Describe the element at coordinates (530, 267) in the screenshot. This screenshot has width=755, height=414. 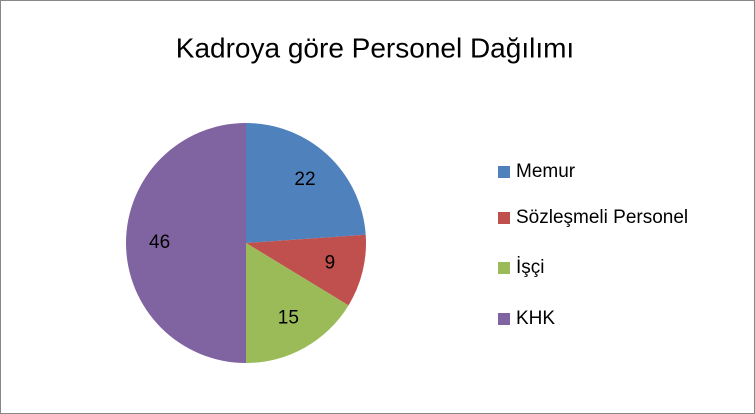
I see `legend-label: İşçi` at that location.